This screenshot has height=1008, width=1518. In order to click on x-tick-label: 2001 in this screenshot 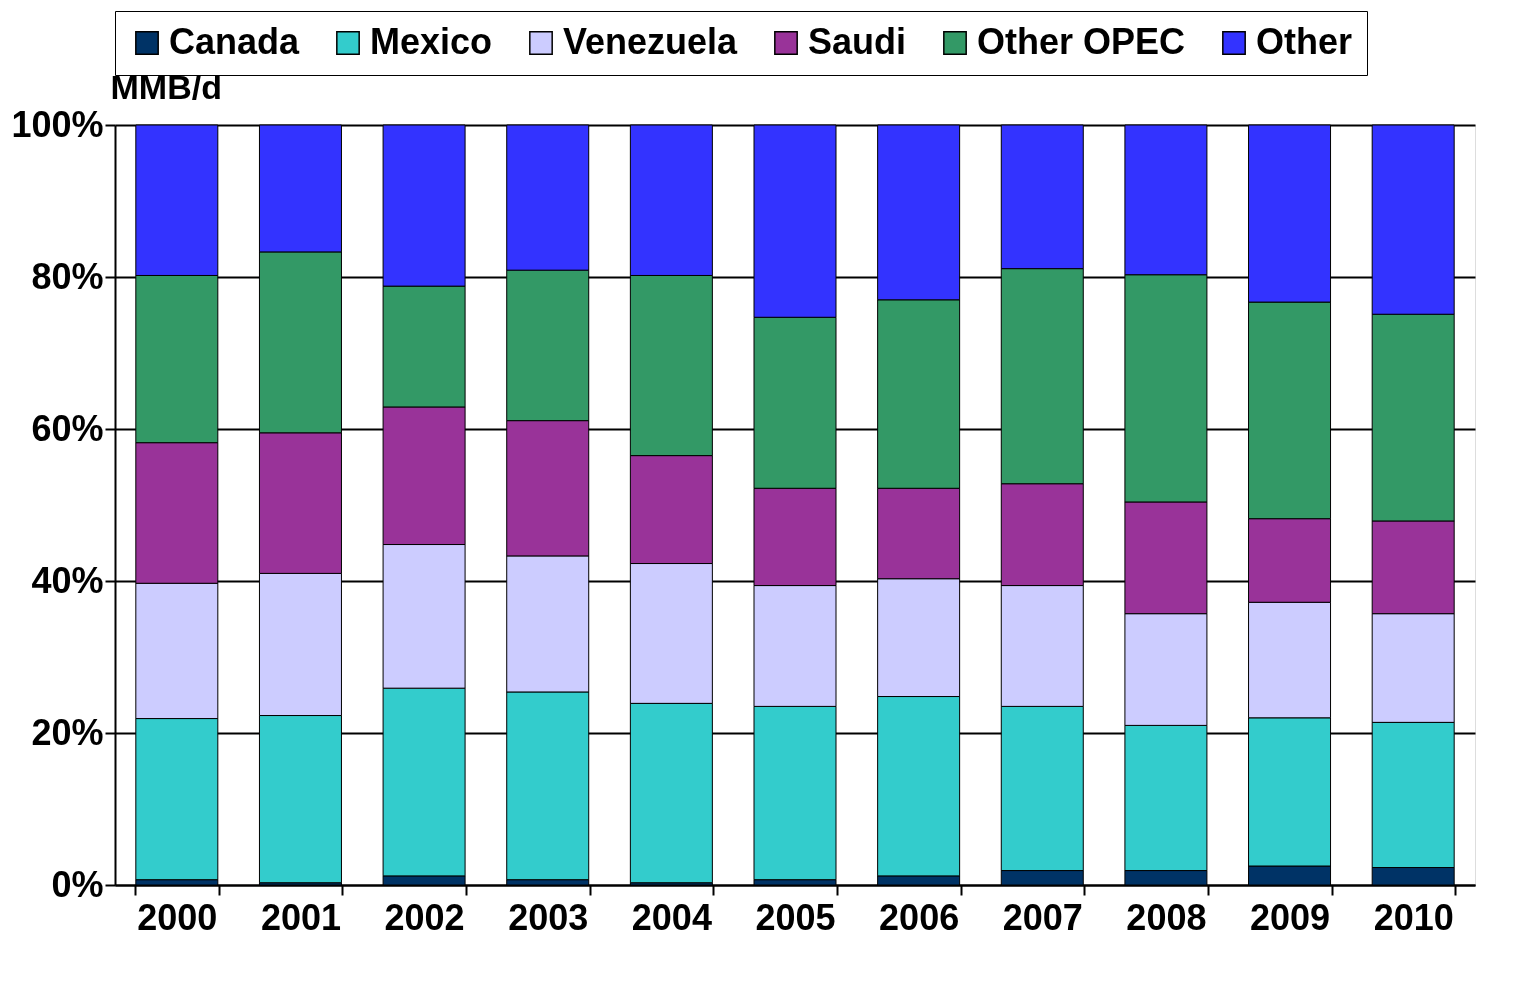, I will do `click(300, 917)`.